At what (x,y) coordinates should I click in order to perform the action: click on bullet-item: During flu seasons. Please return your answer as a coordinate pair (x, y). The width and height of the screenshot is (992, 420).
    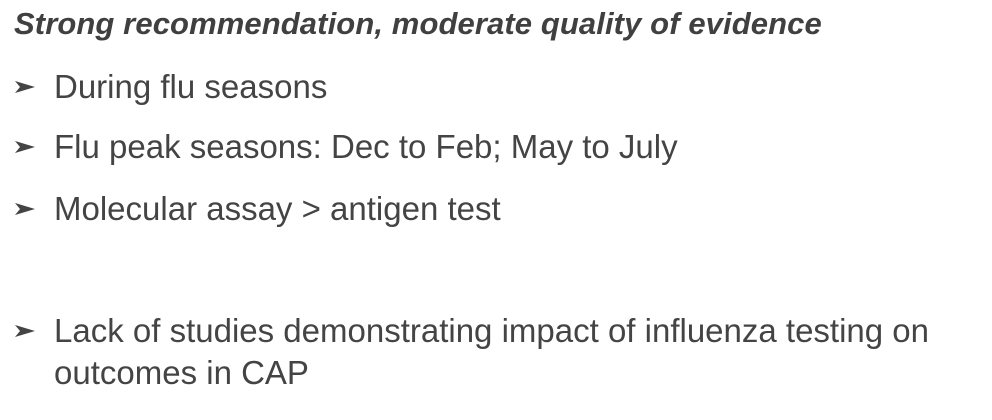
    Looking at the image, I should click on (170, 87).